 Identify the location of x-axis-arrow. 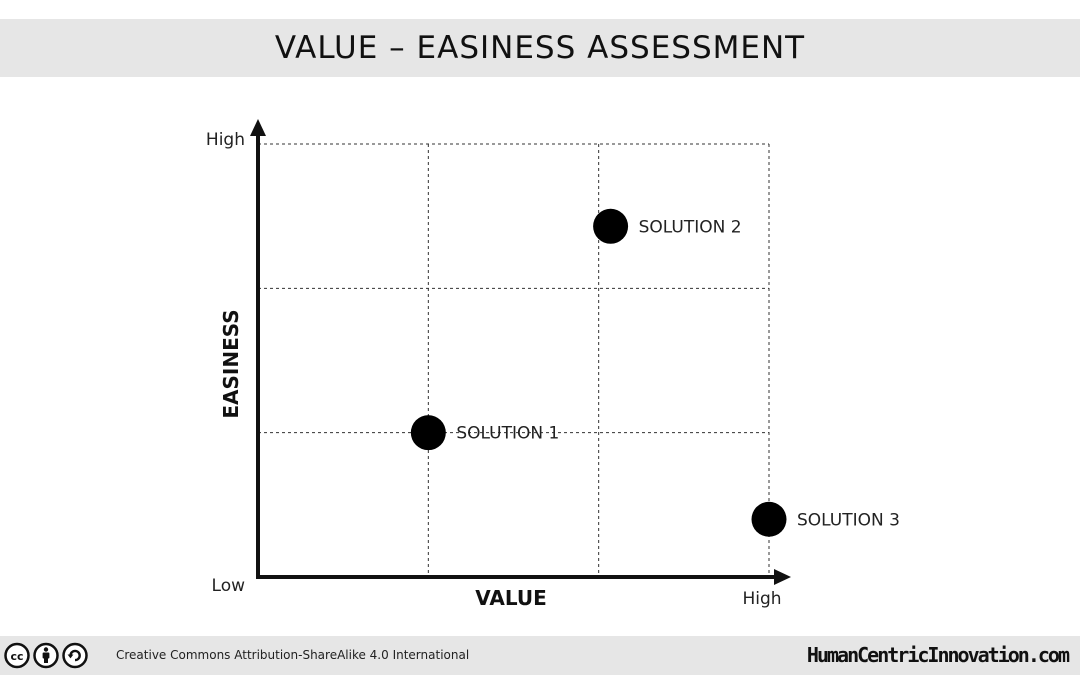
(782, 577).